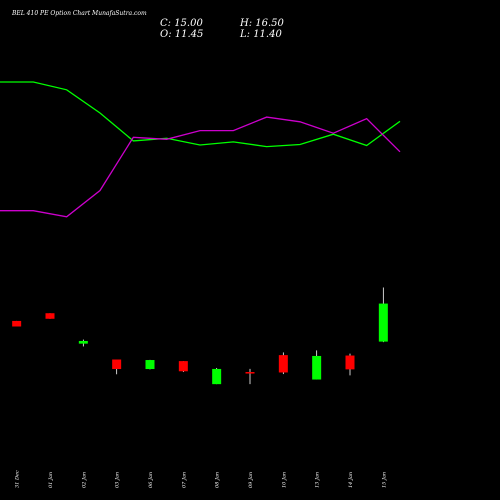 This screenshot has height=500, width=500. What do you see at coordinates (200, 114) in the screenshot?
I see `upper-band-line` at bounding box center [200, 114].